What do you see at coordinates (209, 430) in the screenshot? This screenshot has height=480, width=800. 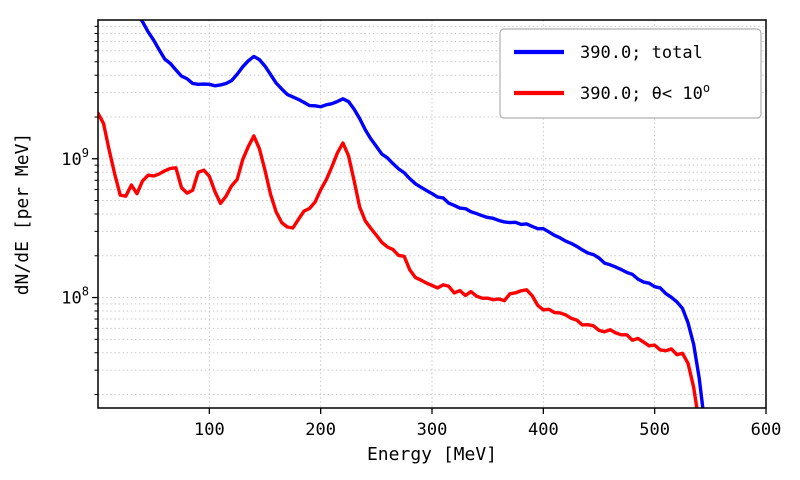 I see `x-tick-label: 100` at bounding box center [209, 430].